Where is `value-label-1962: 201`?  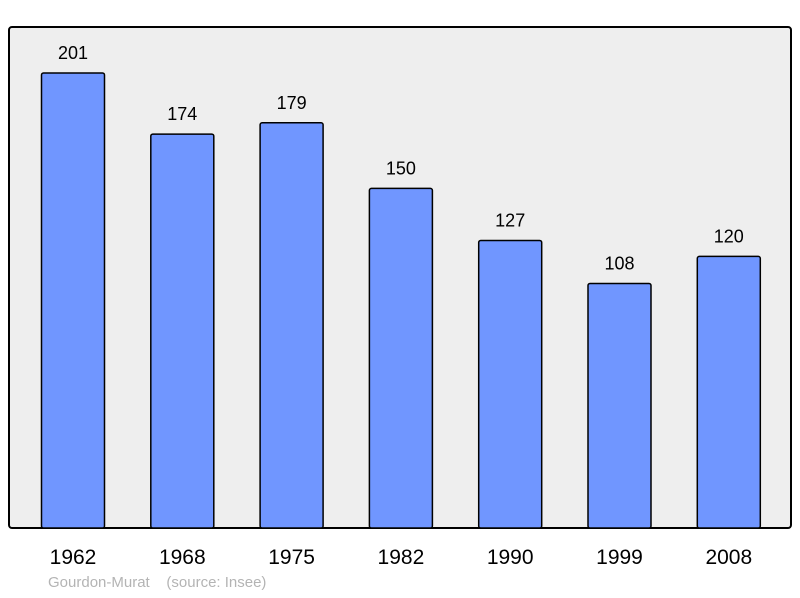
value-label-1962: 201 is located at coordinates (73, 53).